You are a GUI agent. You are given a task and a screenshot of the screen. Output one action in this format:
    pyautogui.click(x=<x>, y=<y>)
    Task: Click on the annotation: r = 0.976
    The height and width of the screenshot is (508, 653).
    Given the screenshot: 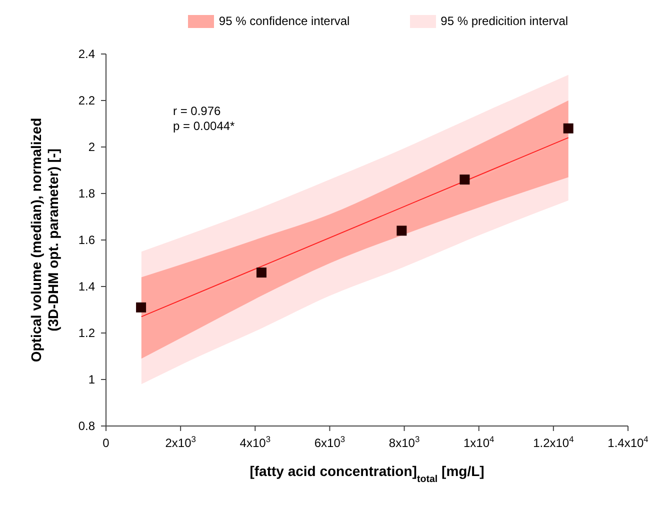 What is the action you would take?
    pyautogui.click(x=197, y=111)
    